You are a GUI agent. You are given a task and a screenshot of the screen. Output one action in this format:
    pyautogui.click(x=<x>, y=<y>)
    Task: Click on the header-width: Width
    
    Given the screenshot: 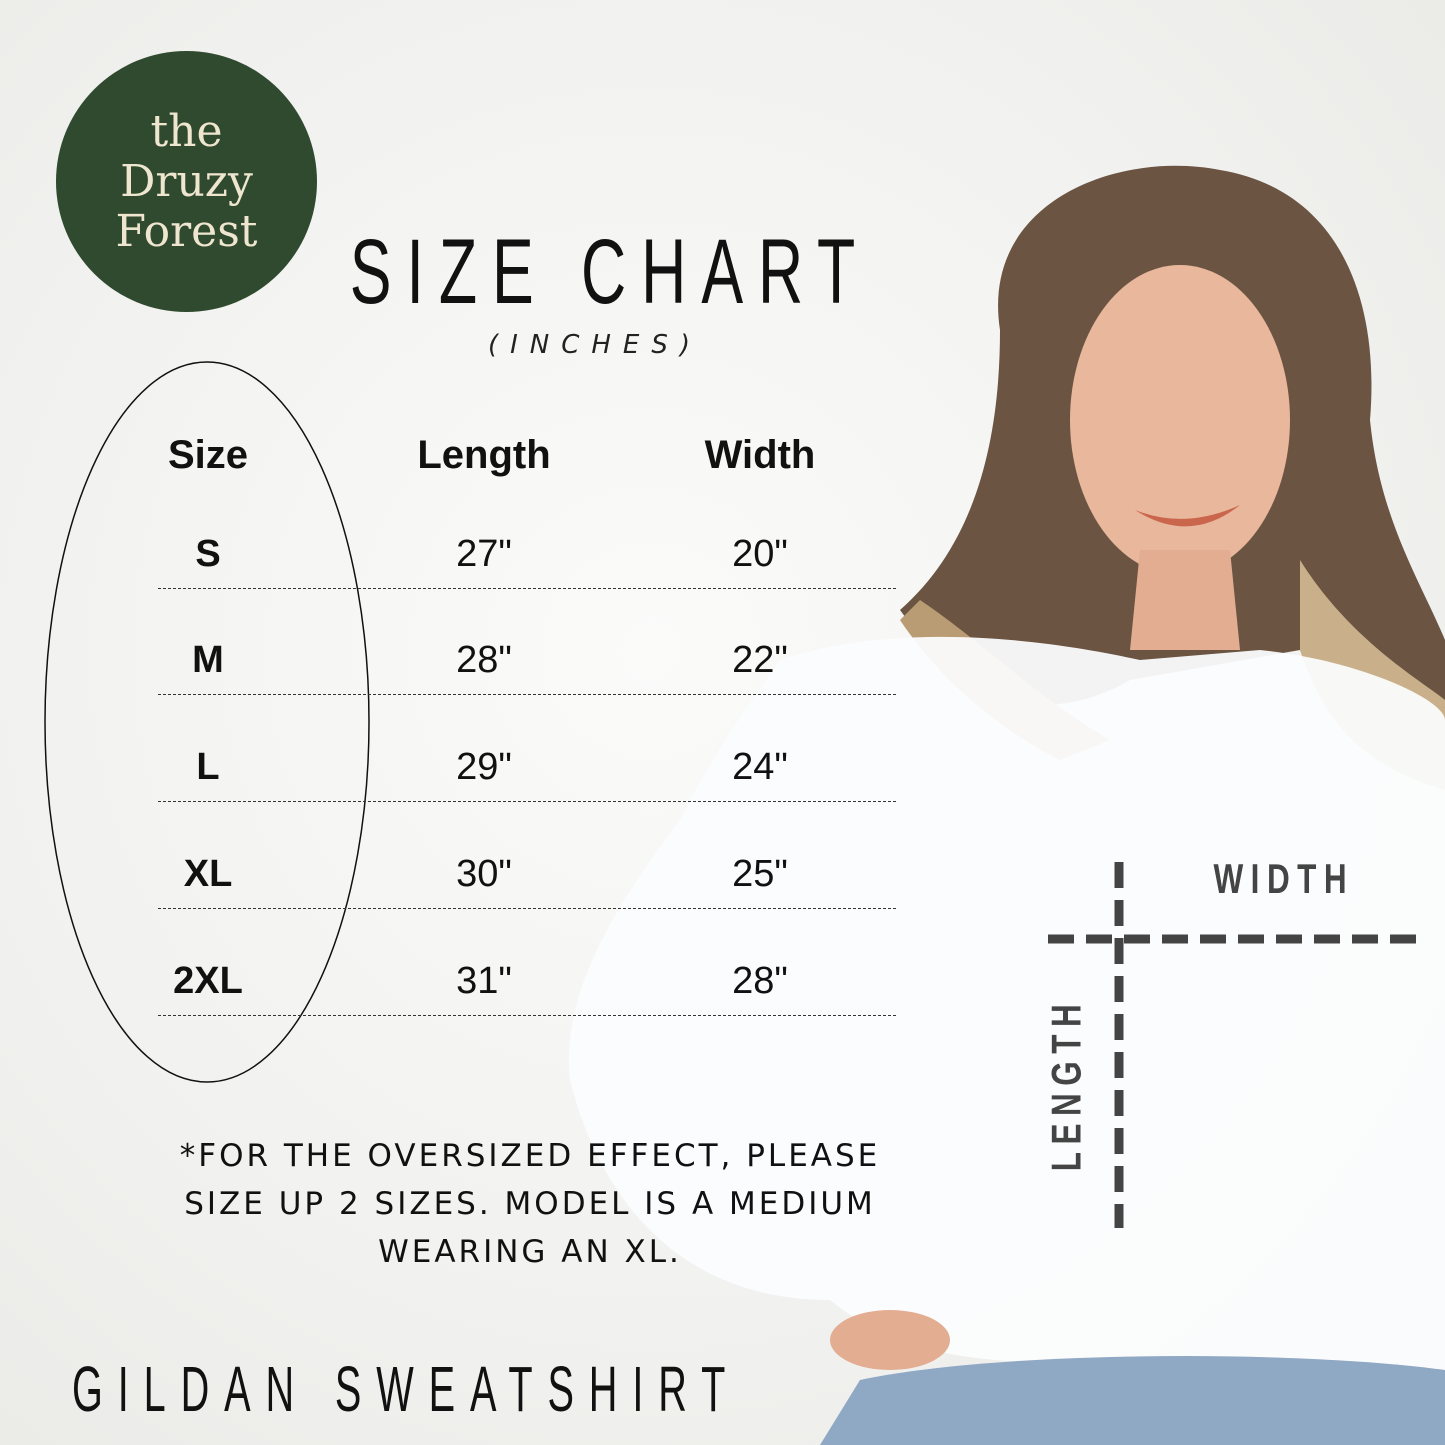 What is the action you would take?
    pyautogui.click(x=760, y=455)
    